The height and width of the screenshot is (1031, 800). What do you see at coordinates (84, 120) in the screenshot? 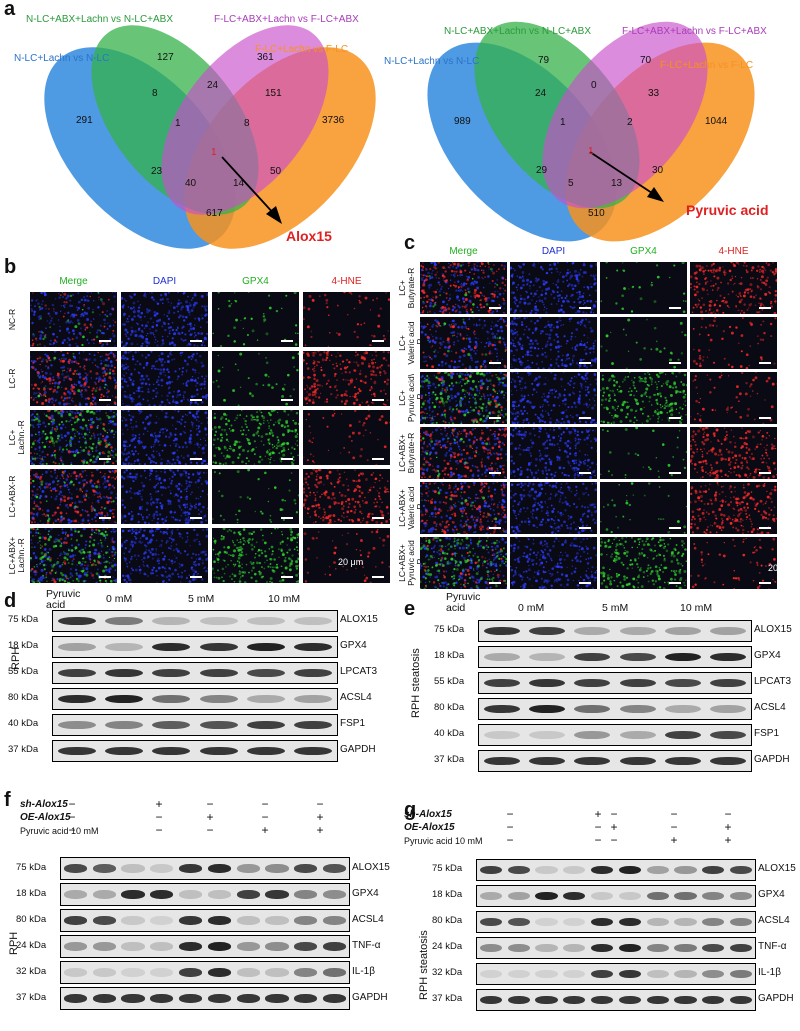
I see `venn-count: 291` at bounding box center [84, 120].